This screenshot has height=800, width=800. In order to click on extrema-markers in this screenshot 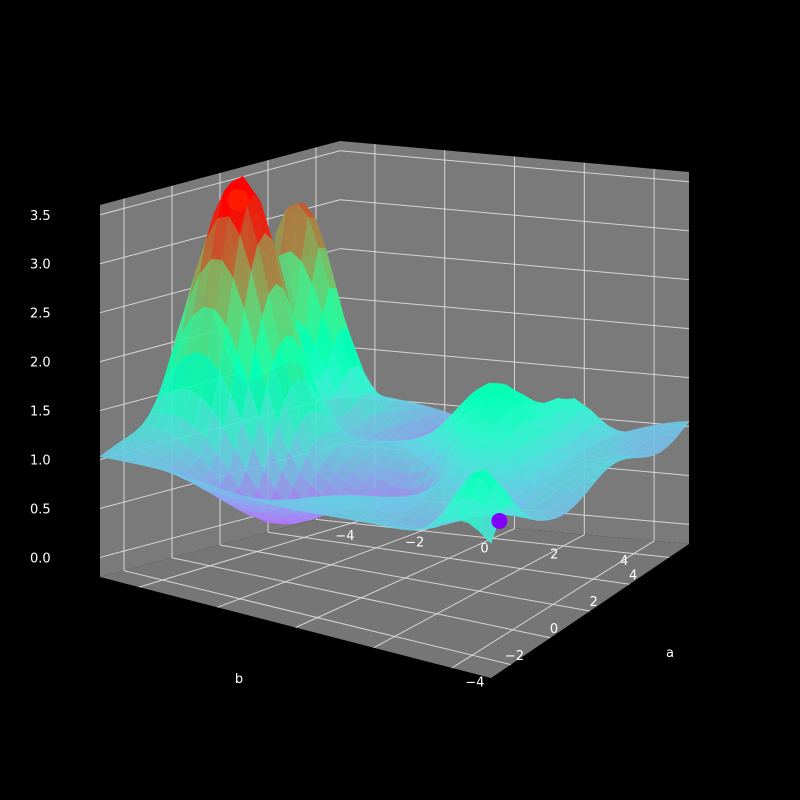, I will do `click(367, 358)`.